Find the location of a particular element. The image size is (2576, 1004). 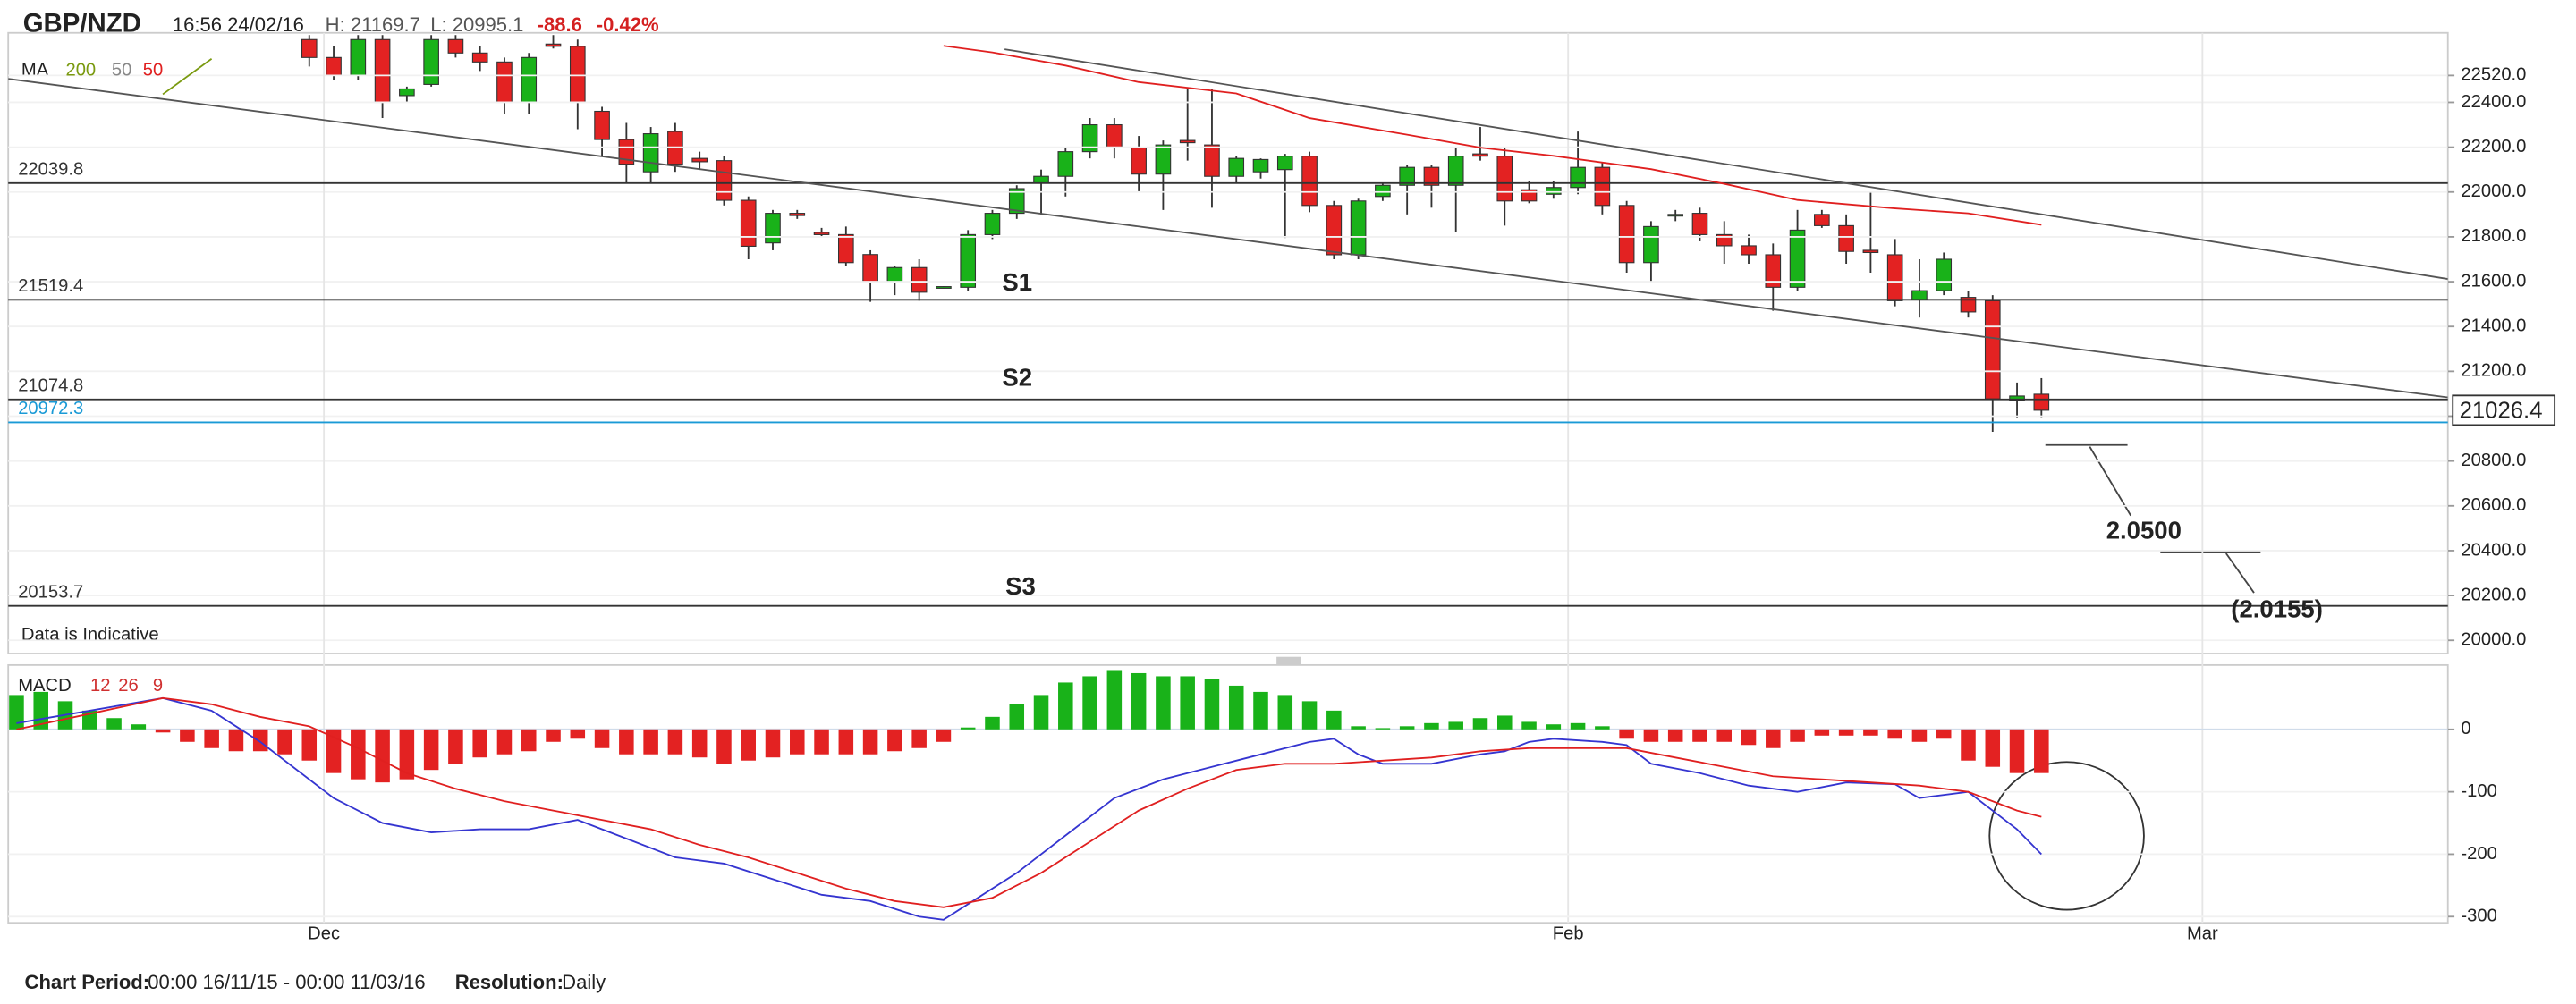

x-tick-label: Mar is located at coordinates (2202, 933).